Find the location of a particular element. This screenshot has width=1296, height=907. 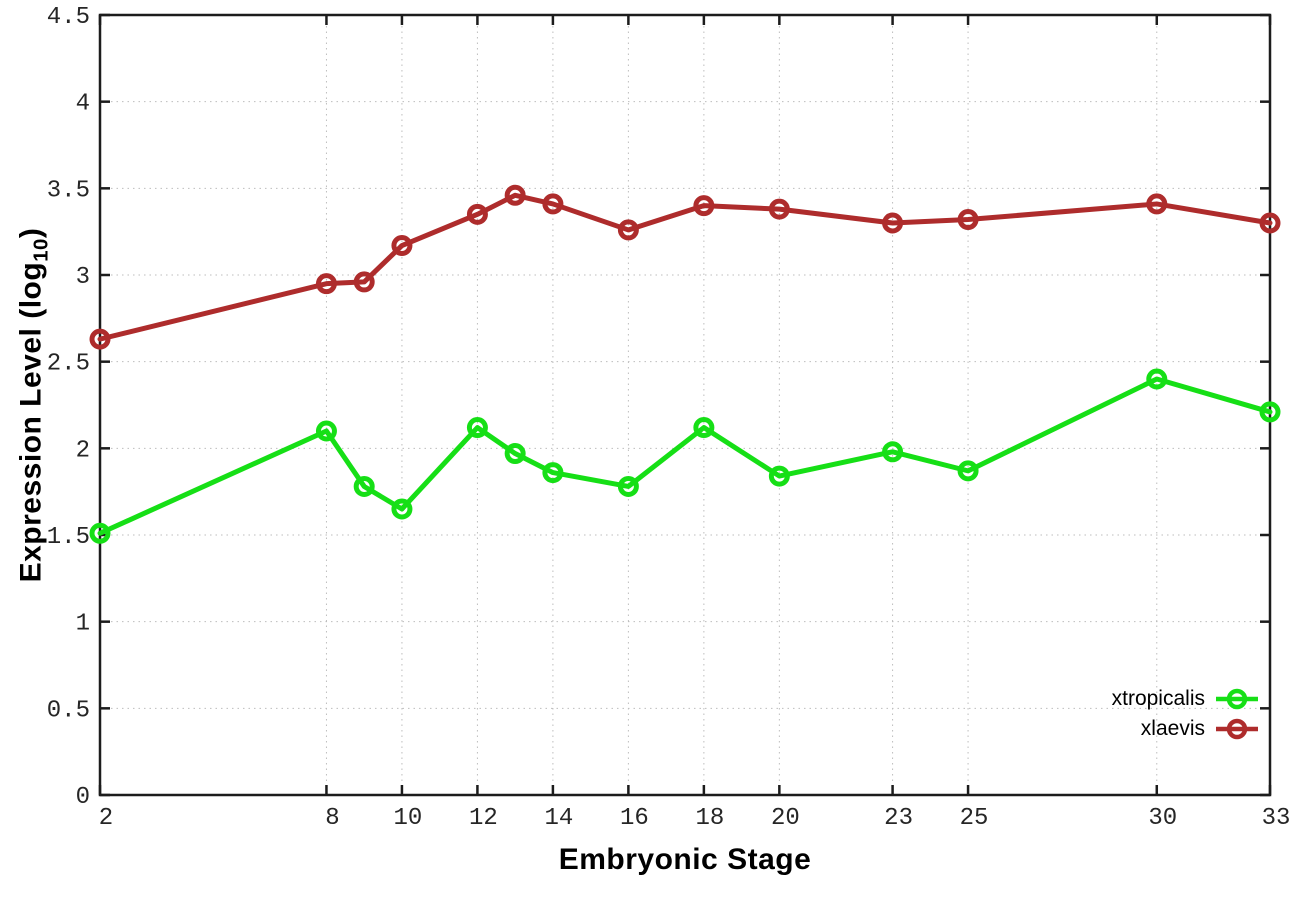

y-tick-label: 1.5 is located at coordinates (68, 537).